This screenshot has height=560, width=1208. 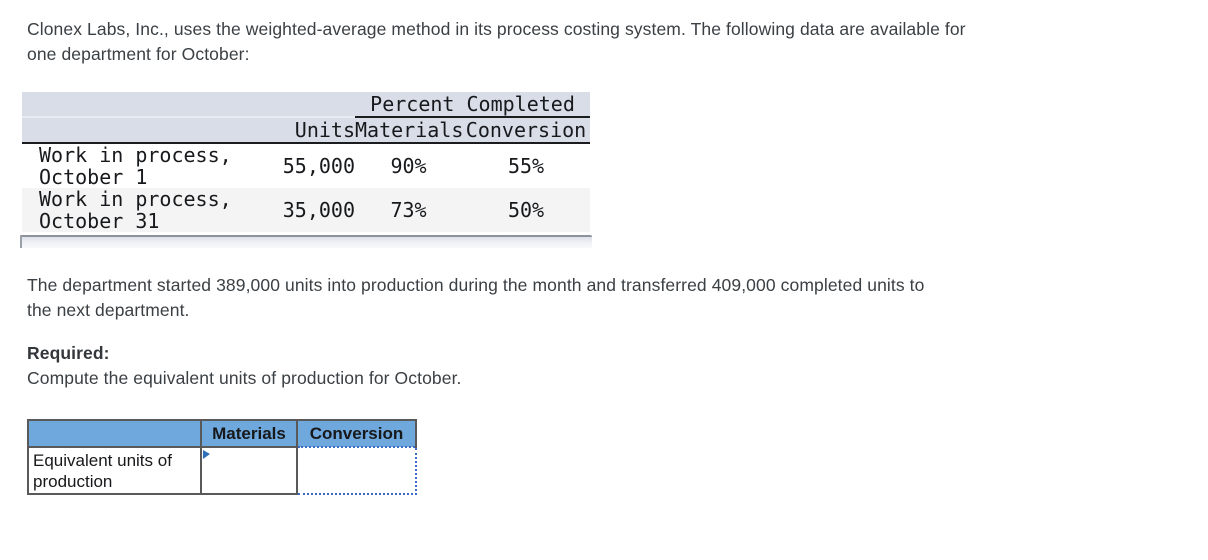 I want to click on group-header-row: Percent Completed, so click(x=306, y=105).